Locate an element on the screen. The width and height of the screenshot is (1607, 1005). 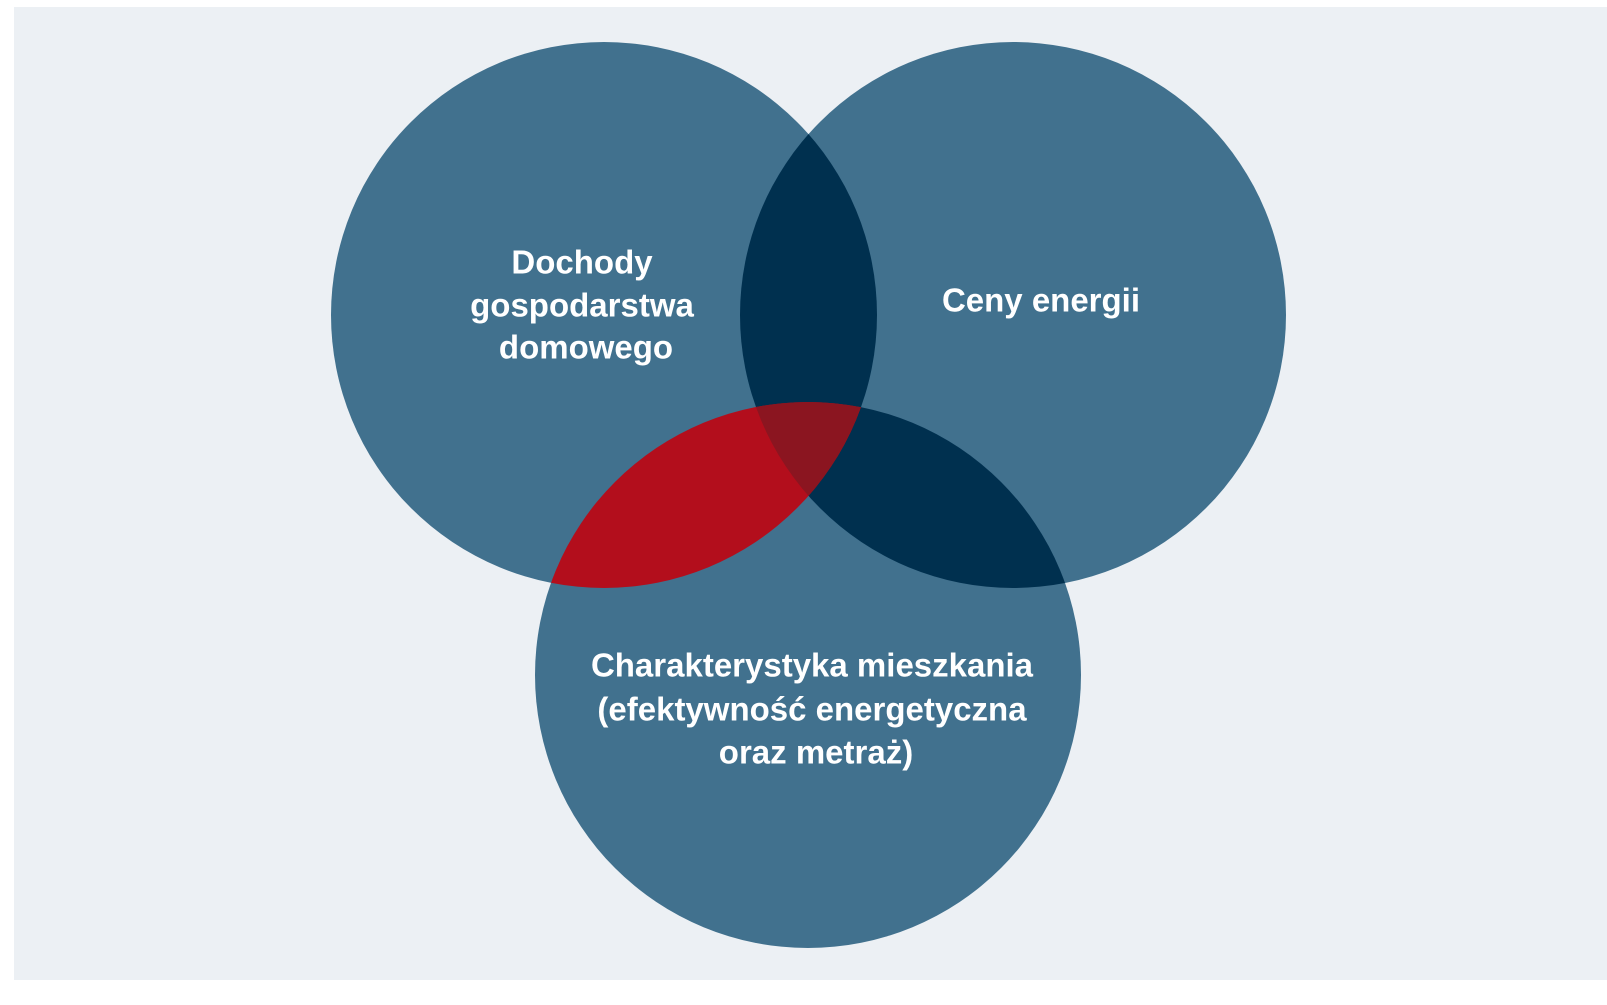
set-label: Charakterystyka mieszkania is located at coordinates (812, 665).